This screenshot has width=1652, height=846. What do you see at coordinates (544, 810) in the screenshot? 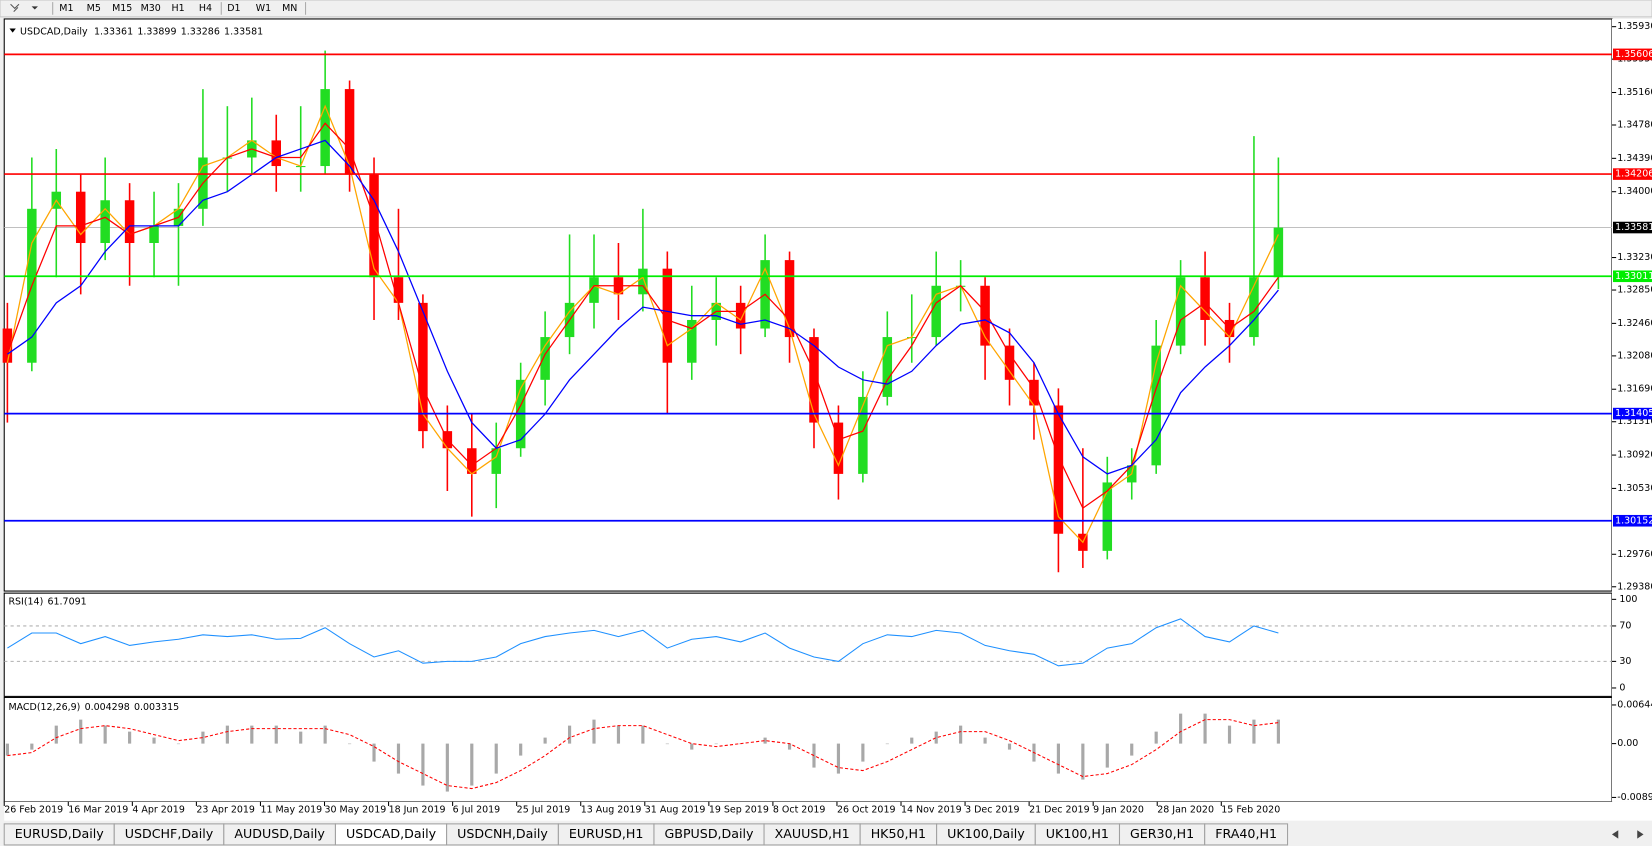
I see `x-tick-label: 25 Jul 2019` at bounding box center [544, 810].